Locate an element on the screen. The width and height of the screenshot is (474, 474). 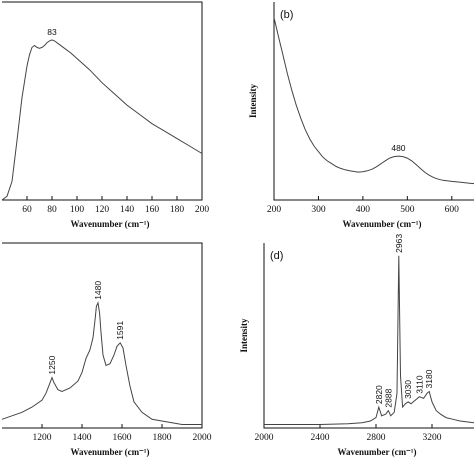
peak-annotation: 2888 is located at coordinates (388, 397).